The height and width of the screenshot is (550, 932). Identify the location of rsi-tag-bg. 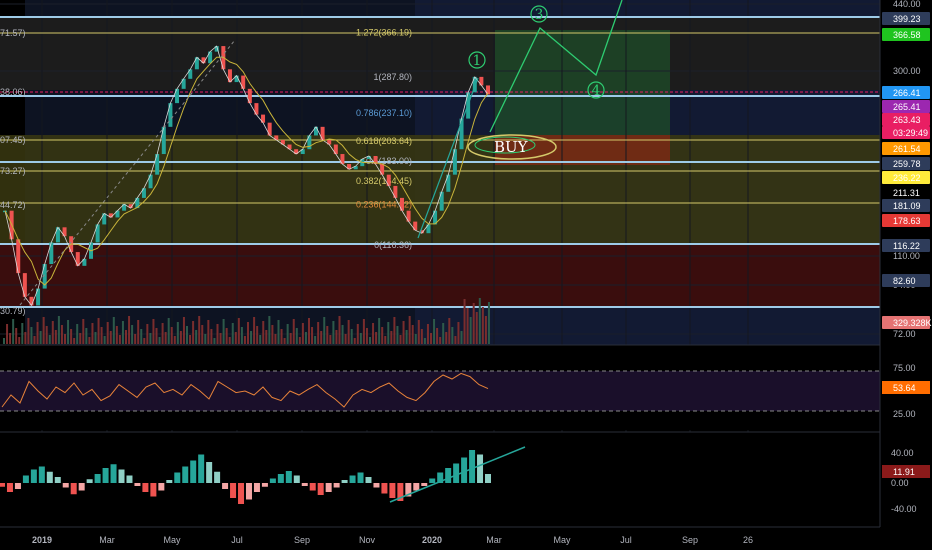
(906, 387).